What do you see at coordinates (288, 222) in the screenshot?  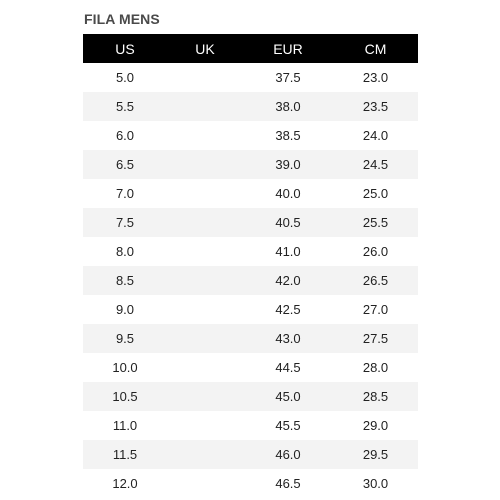 I see `cell-eur: 40.5` at bounding box center [288, 222].